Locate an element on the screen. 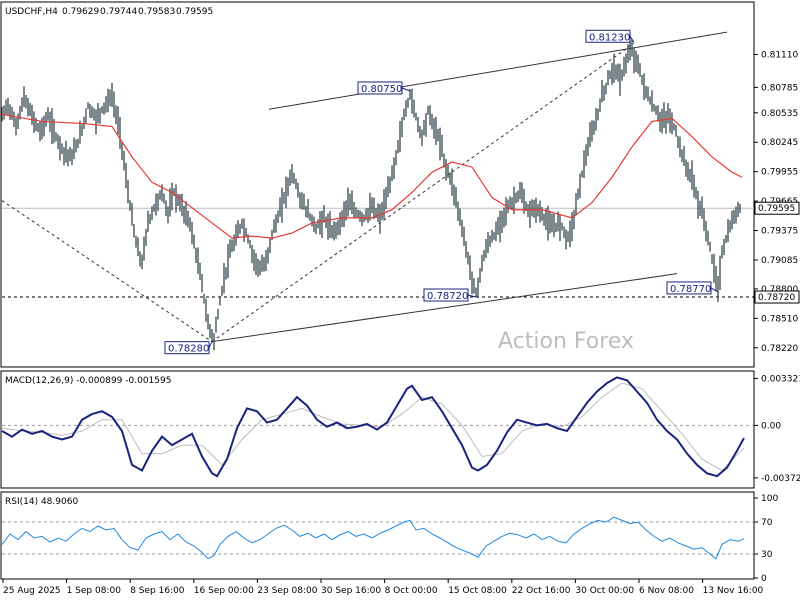  price-header-symbol: USDCHF,H4 is located at coordinates (31, 12).